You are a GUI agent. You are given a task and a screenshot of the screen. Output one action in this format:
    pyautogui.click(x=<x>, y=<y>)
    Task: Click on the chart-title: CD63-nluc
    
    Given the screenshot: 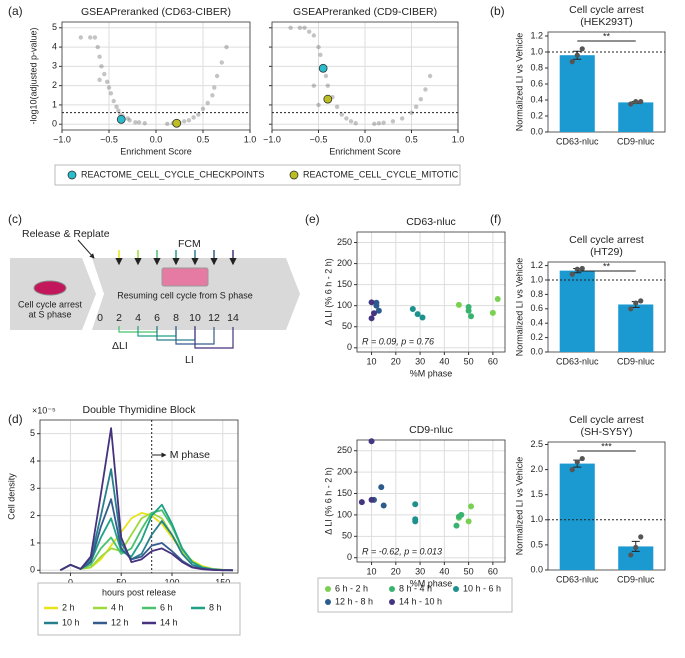 What is the action you would take?
    pyautogui.click(x=431, y=222)
    